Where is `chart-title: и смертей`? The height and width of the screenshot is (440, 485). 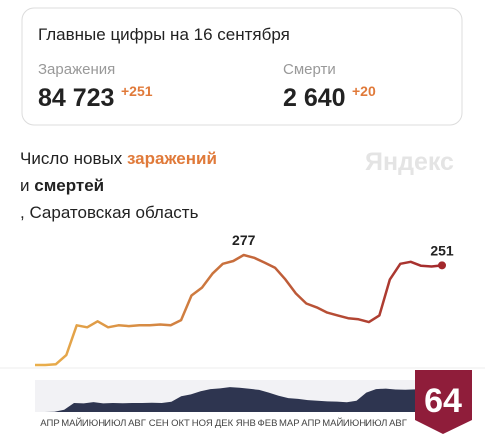 chart-title: и смертей is located at coordinates (62, 185).